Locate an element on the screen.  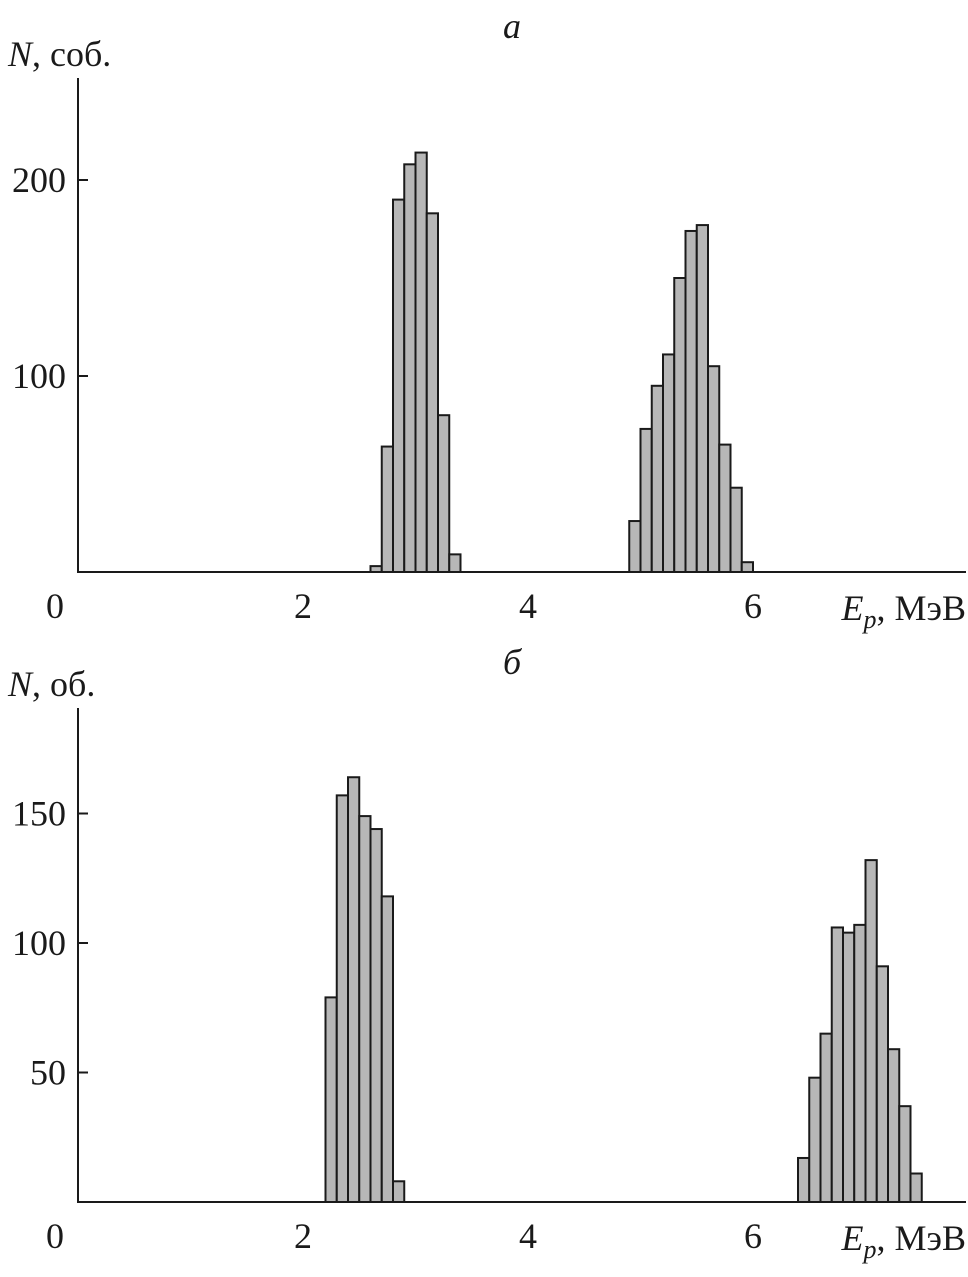
panel-a-y-tick-label: 100 is located at coordinates (39, 376).